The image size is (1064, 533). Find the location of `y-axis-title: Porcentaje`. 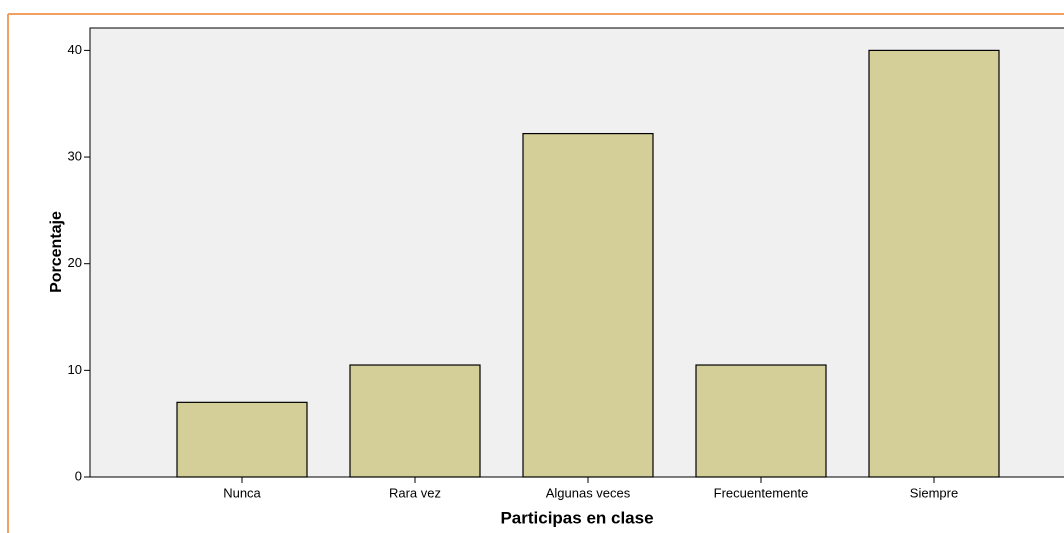

y-axis-title: Porcentaje is located at coordinates (56, 252).